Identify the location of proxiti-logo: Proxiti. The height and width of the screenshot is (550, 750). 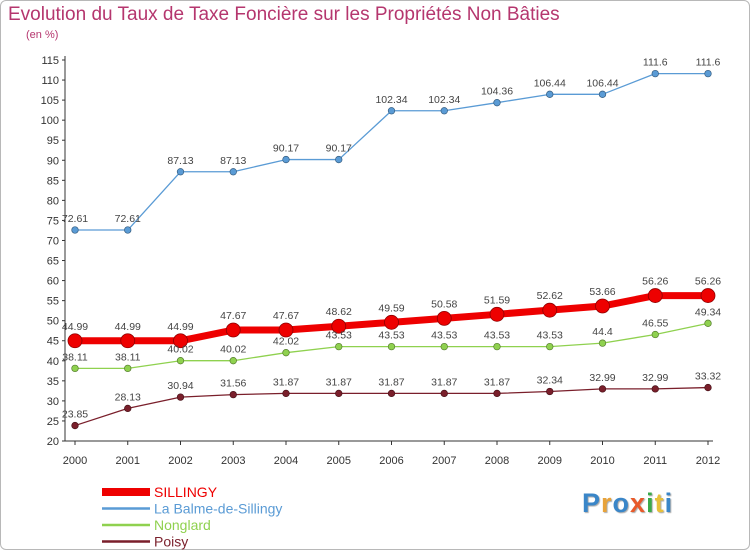
(627, 503).